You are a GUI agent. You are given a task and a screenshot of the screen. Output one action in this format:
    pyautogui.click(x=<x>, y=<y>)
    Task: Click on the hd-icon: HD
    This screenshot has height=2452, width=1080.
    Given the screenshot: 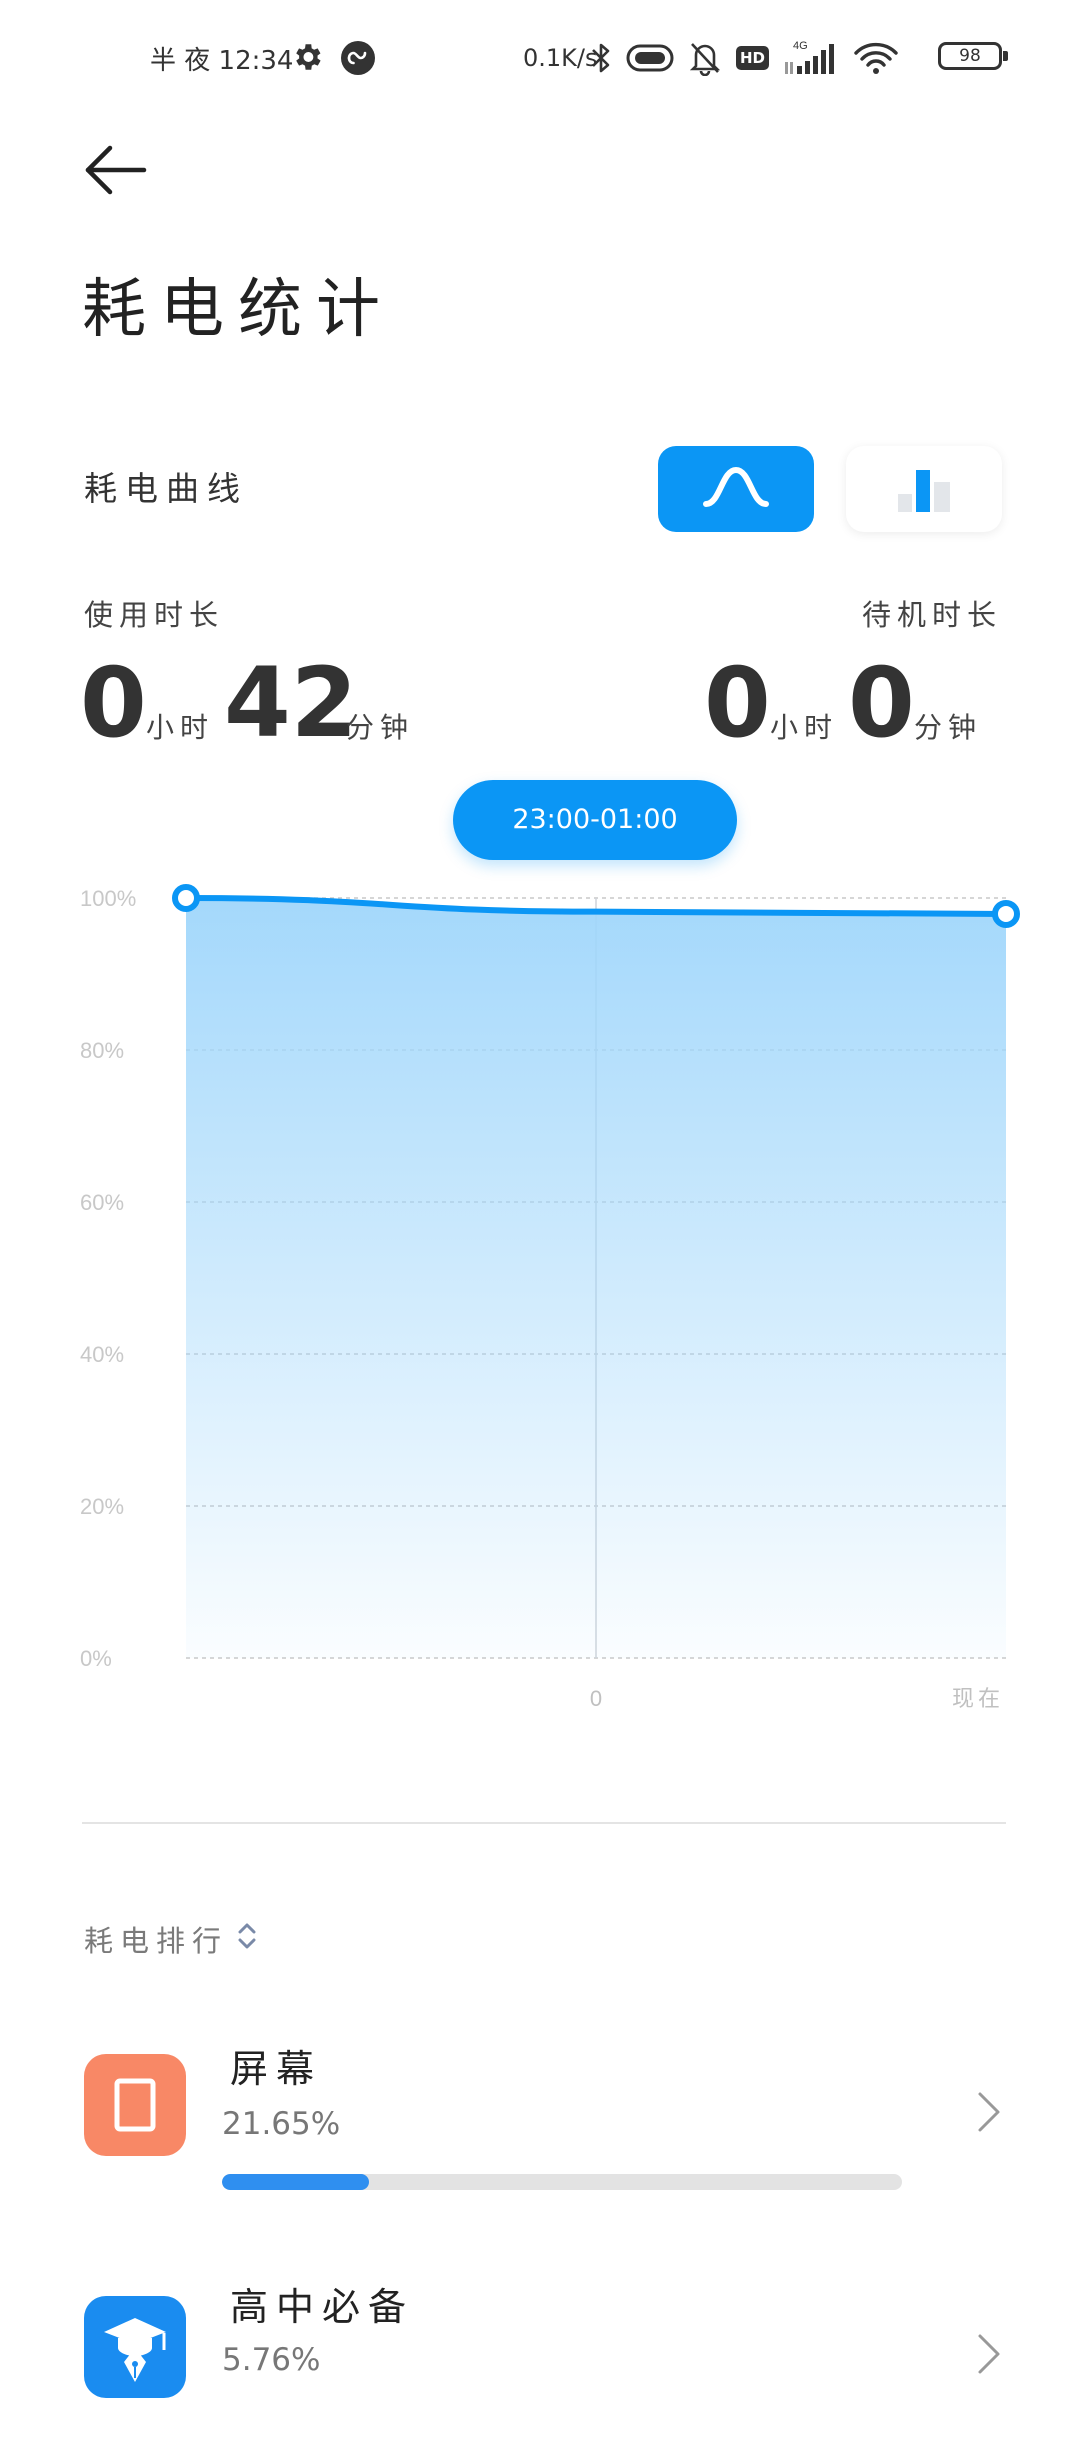 What is the action you would take?
    pyautogui.click(x=753, y=58)
    